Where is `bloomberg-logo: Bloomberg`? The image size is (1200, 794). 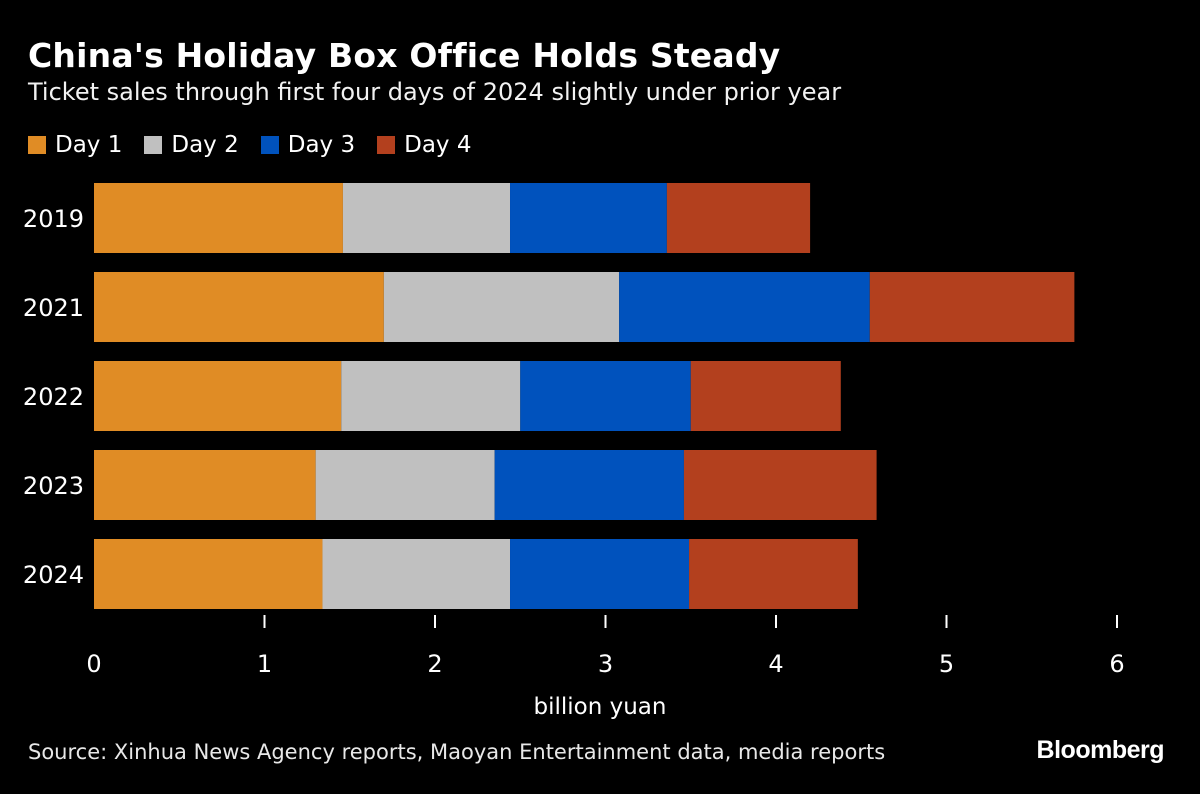
bloomberg-logo: Bloomberg is located at coordinates (1100, 750).